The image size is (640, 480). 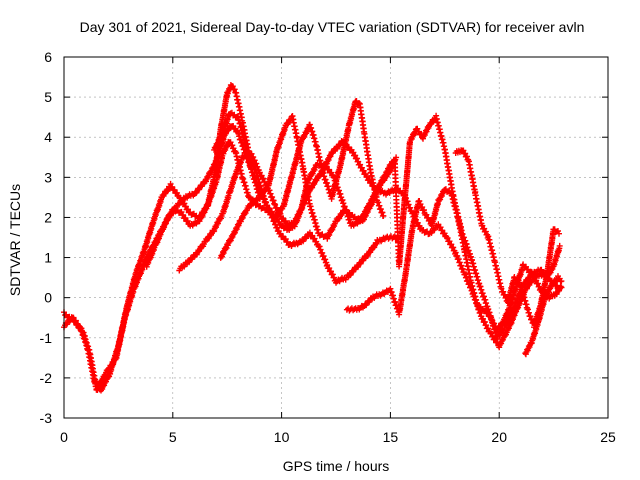 I want to click on y-tick-label: 5, so click(x=48, y=97).